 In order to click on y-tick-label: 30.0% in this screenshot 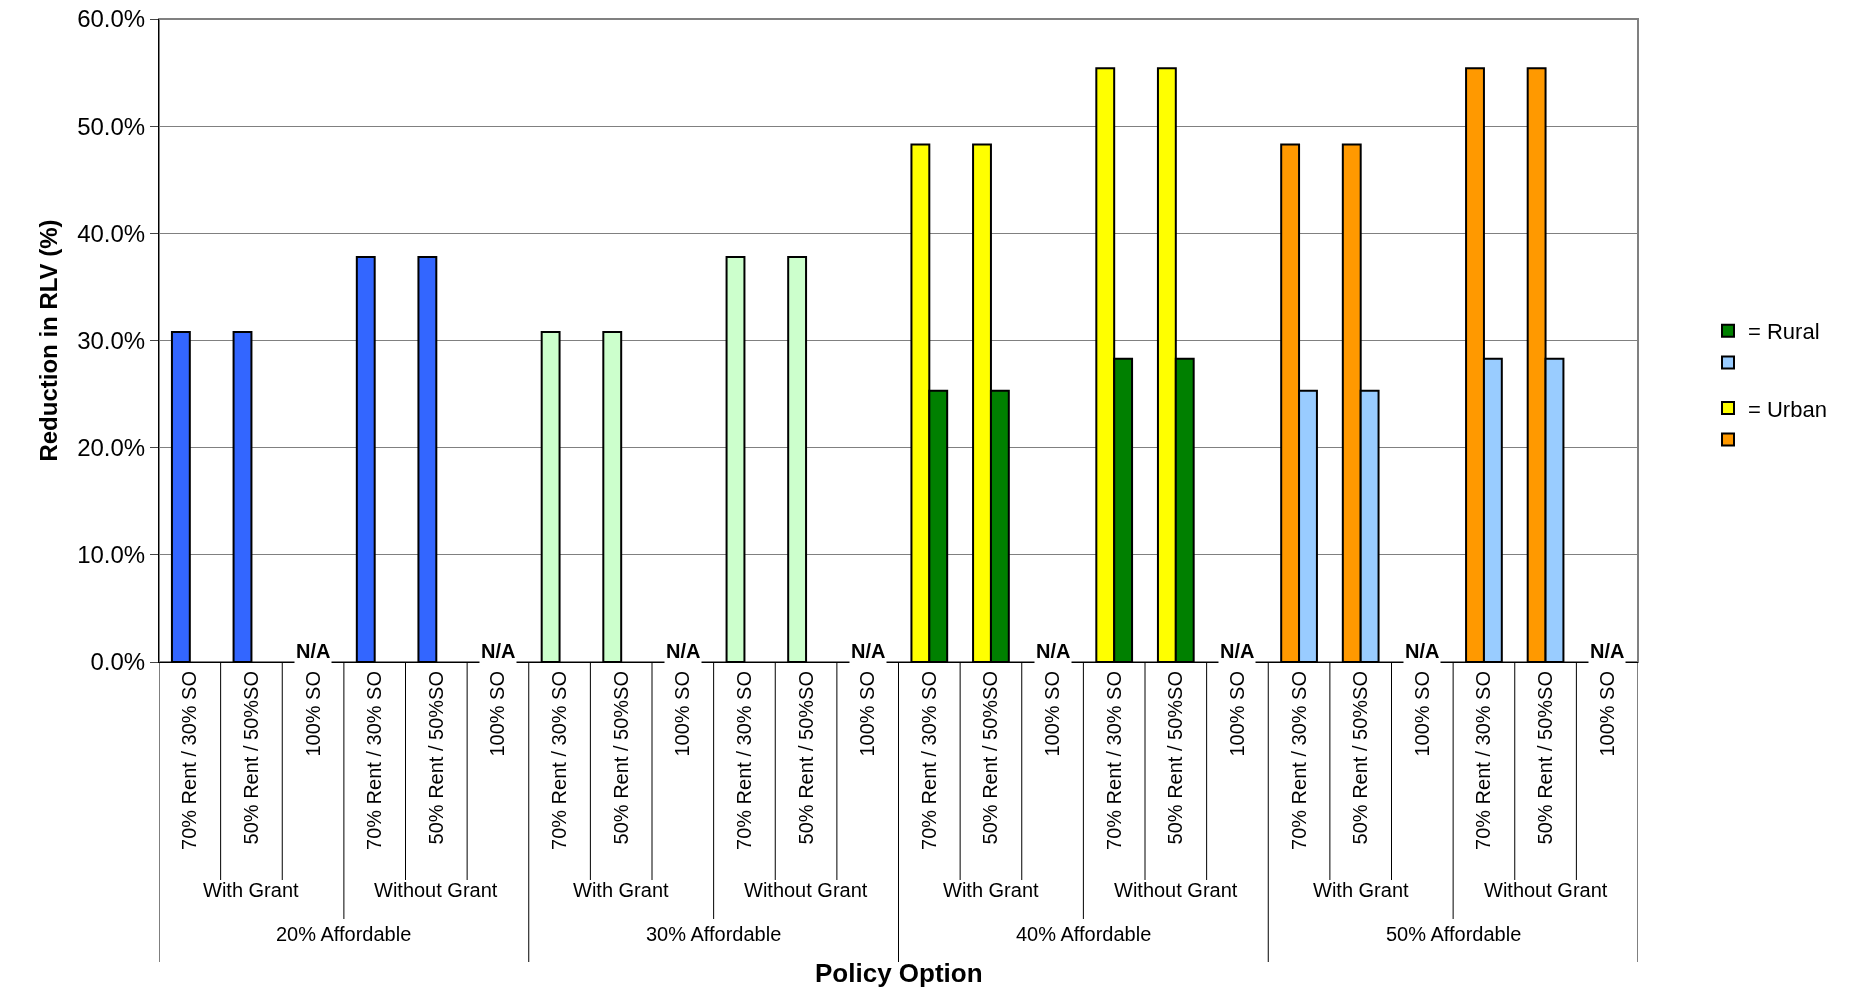, I will do `click(111, 340)`.